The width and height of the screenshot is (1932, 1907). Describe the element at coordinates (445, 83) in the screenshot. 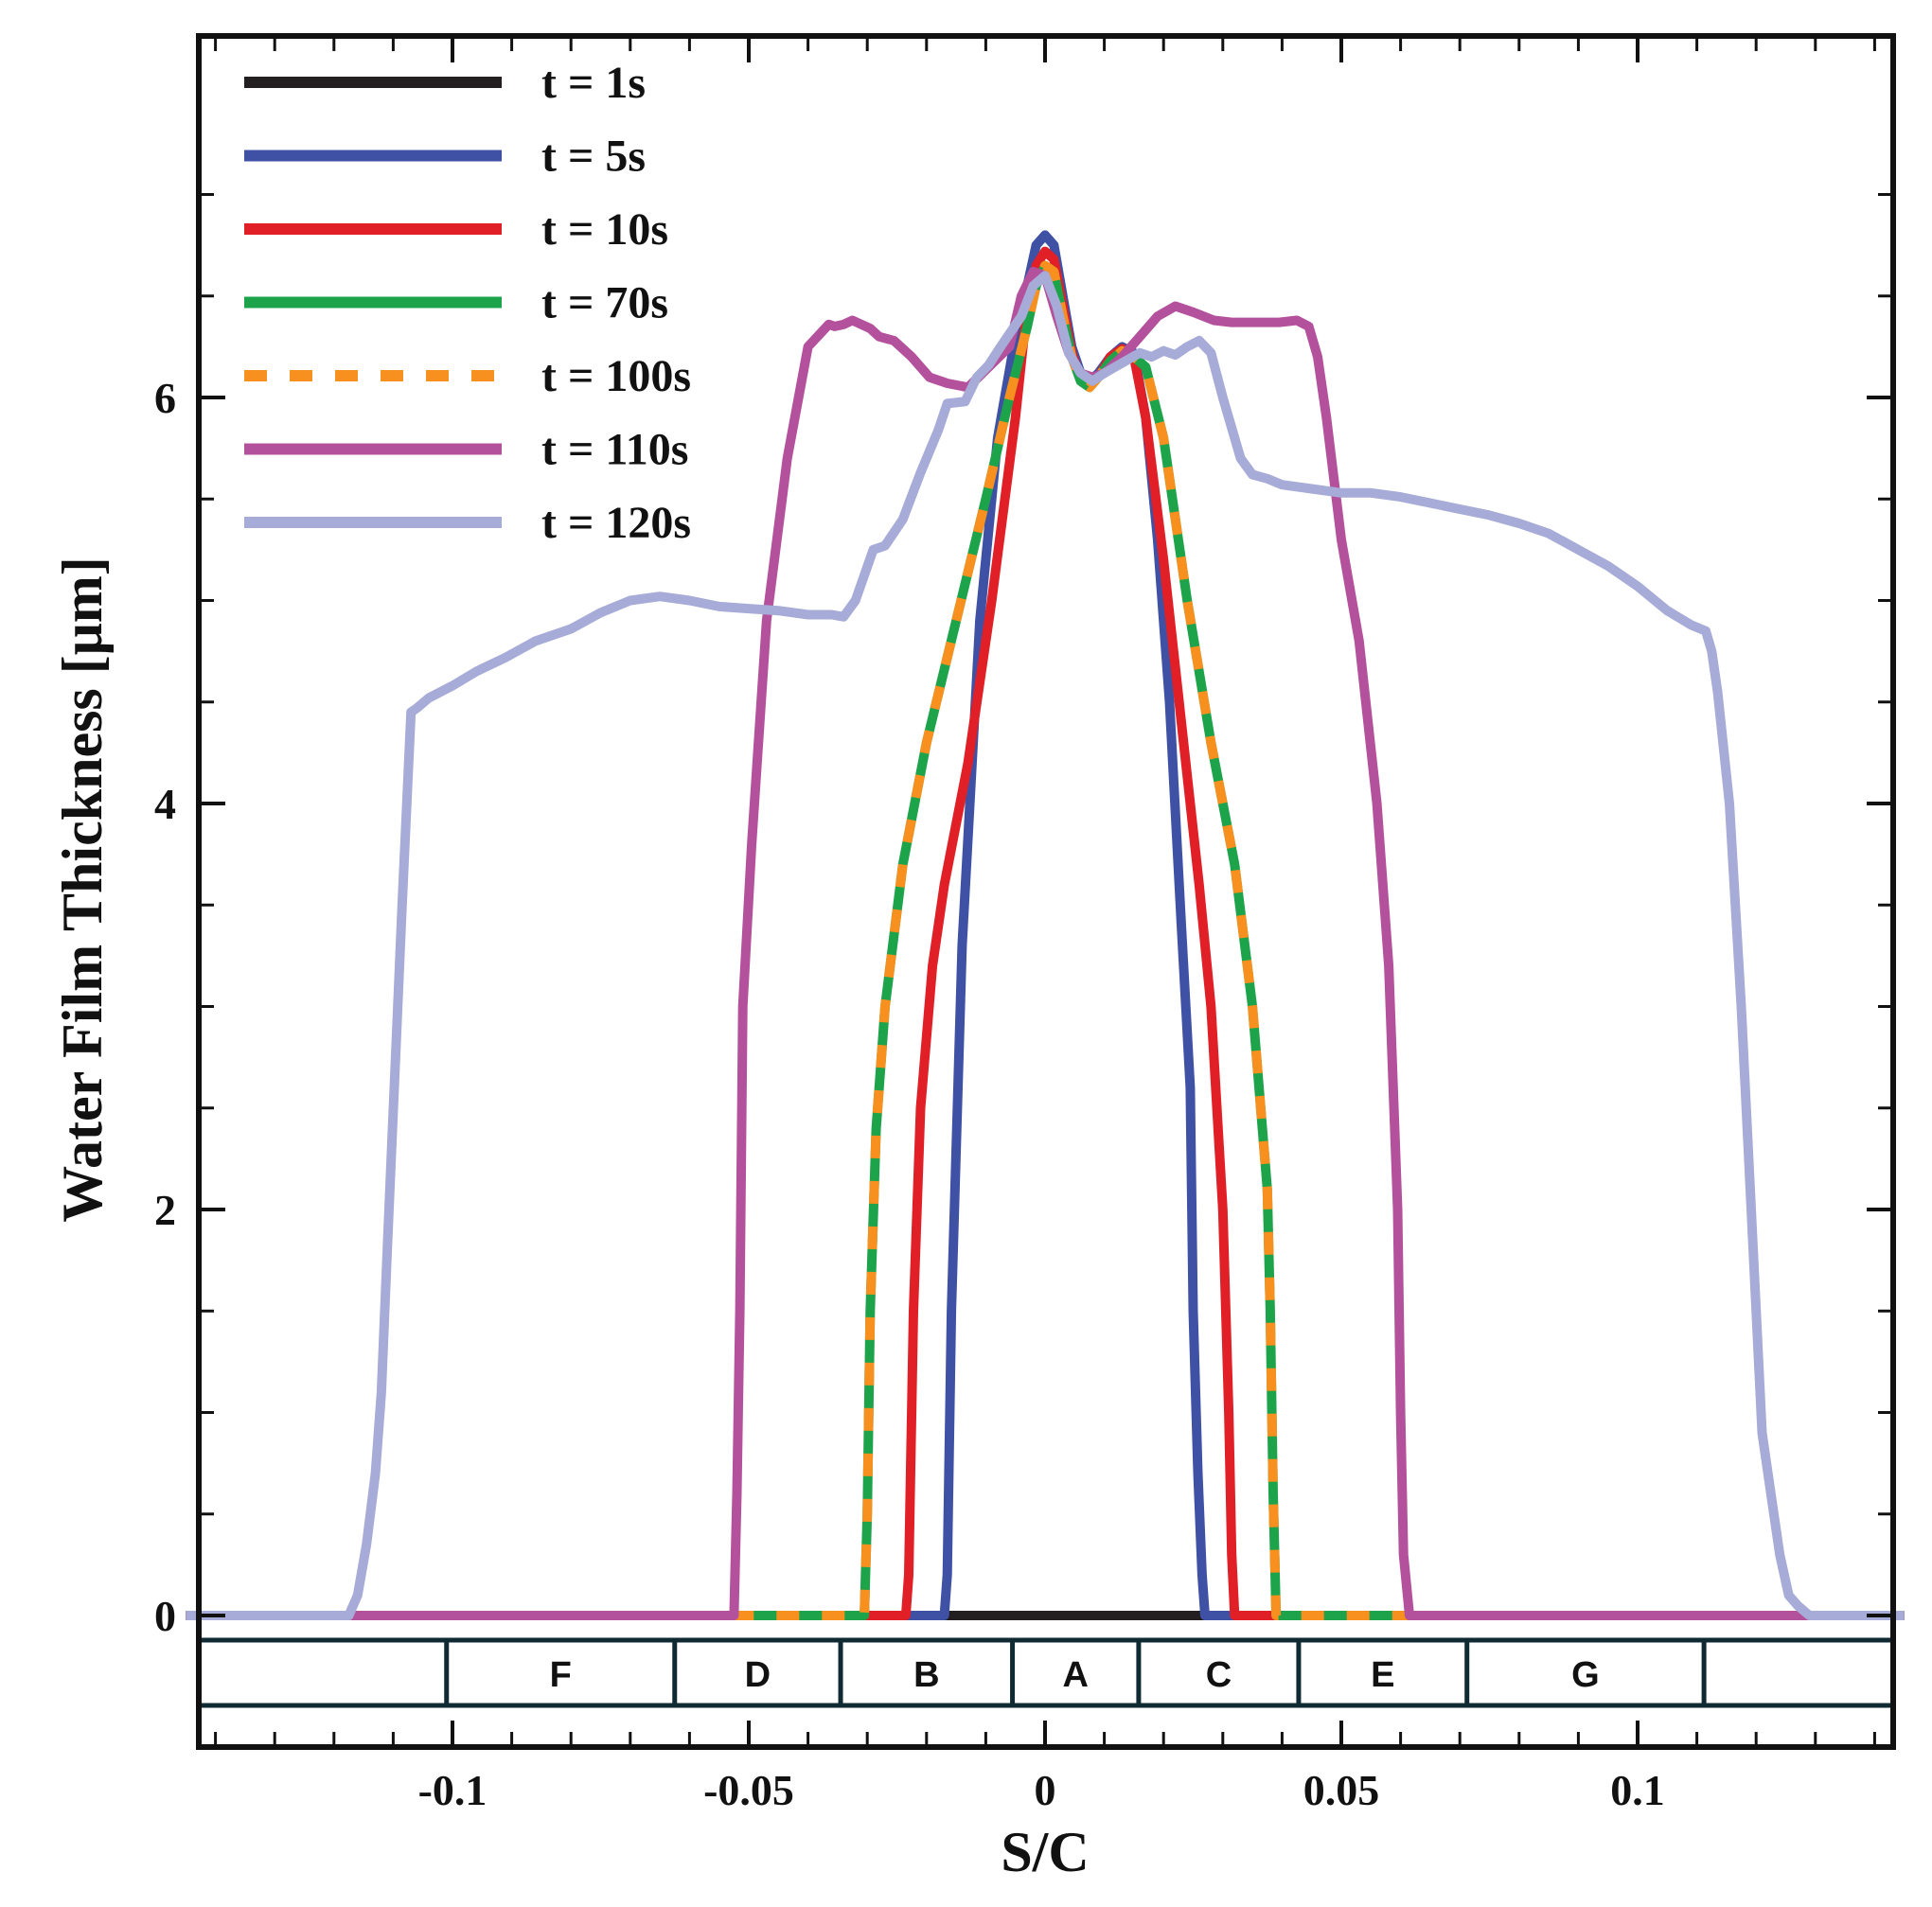

I see `legend-entry: t = 1s` at that location.